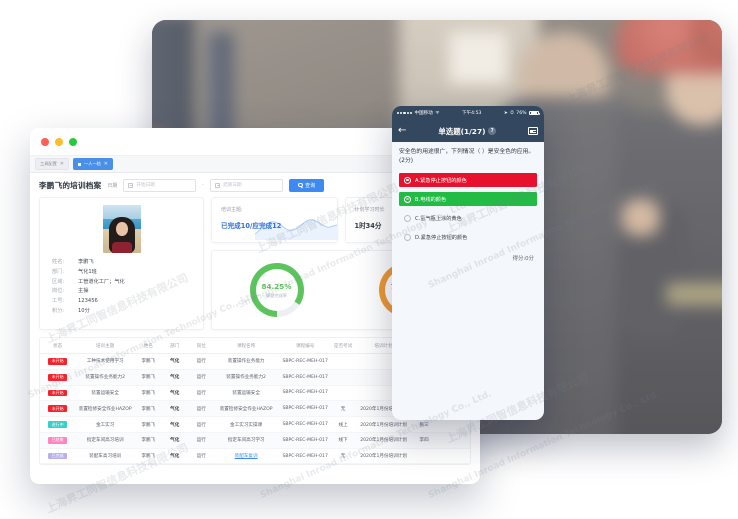 This screenshot has width=738, height=519. Describe the element at coordinates (246, 346) in the screenshot. I see `column-header: 课程名称` at that location.